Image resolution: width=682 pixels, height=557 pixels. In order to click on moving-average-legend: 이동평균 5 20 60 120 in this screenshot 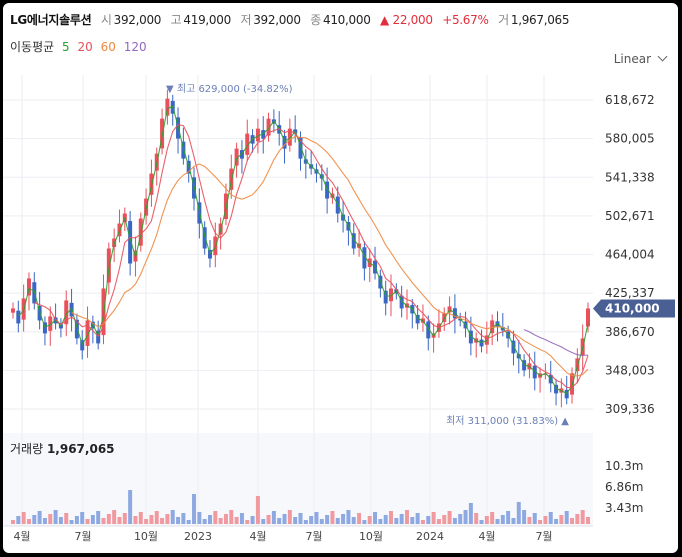, I will do `click(80, 46)`.